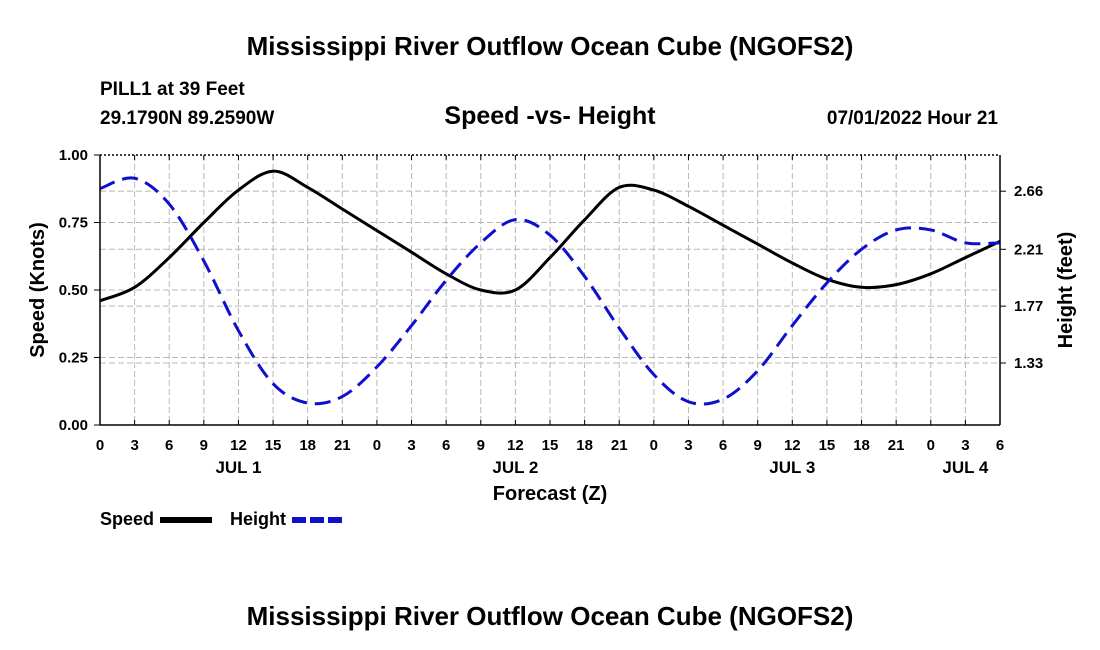 Image resolution: width=1100 pixels, height=650 pixels. What do you see at coordinates (73, 155) in the screenshot?
I see `y-tick-label: 1.00` at bounding box center [73, 155].